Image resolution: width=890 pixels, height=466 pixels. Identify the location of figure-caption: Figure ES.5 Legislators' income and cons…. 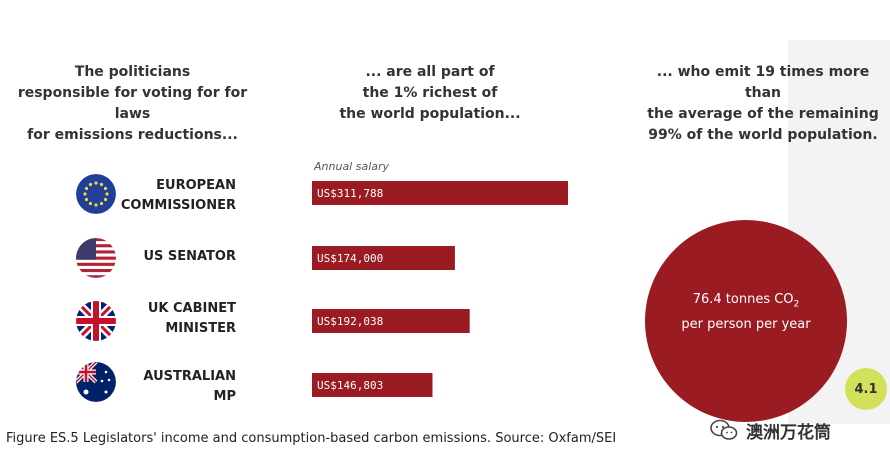
(311, 438).